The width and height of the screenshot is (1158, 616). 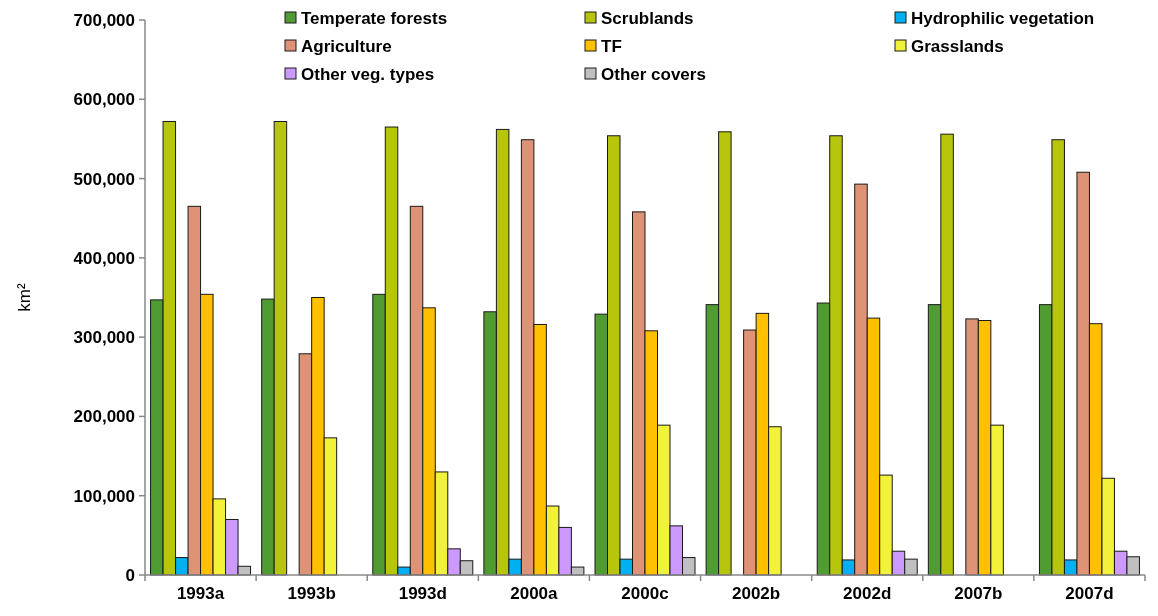 What do you see at coordinates (957, 46) in the screenshot?
I see `legend-label: Grasslands` at bounding box center [957, 46].